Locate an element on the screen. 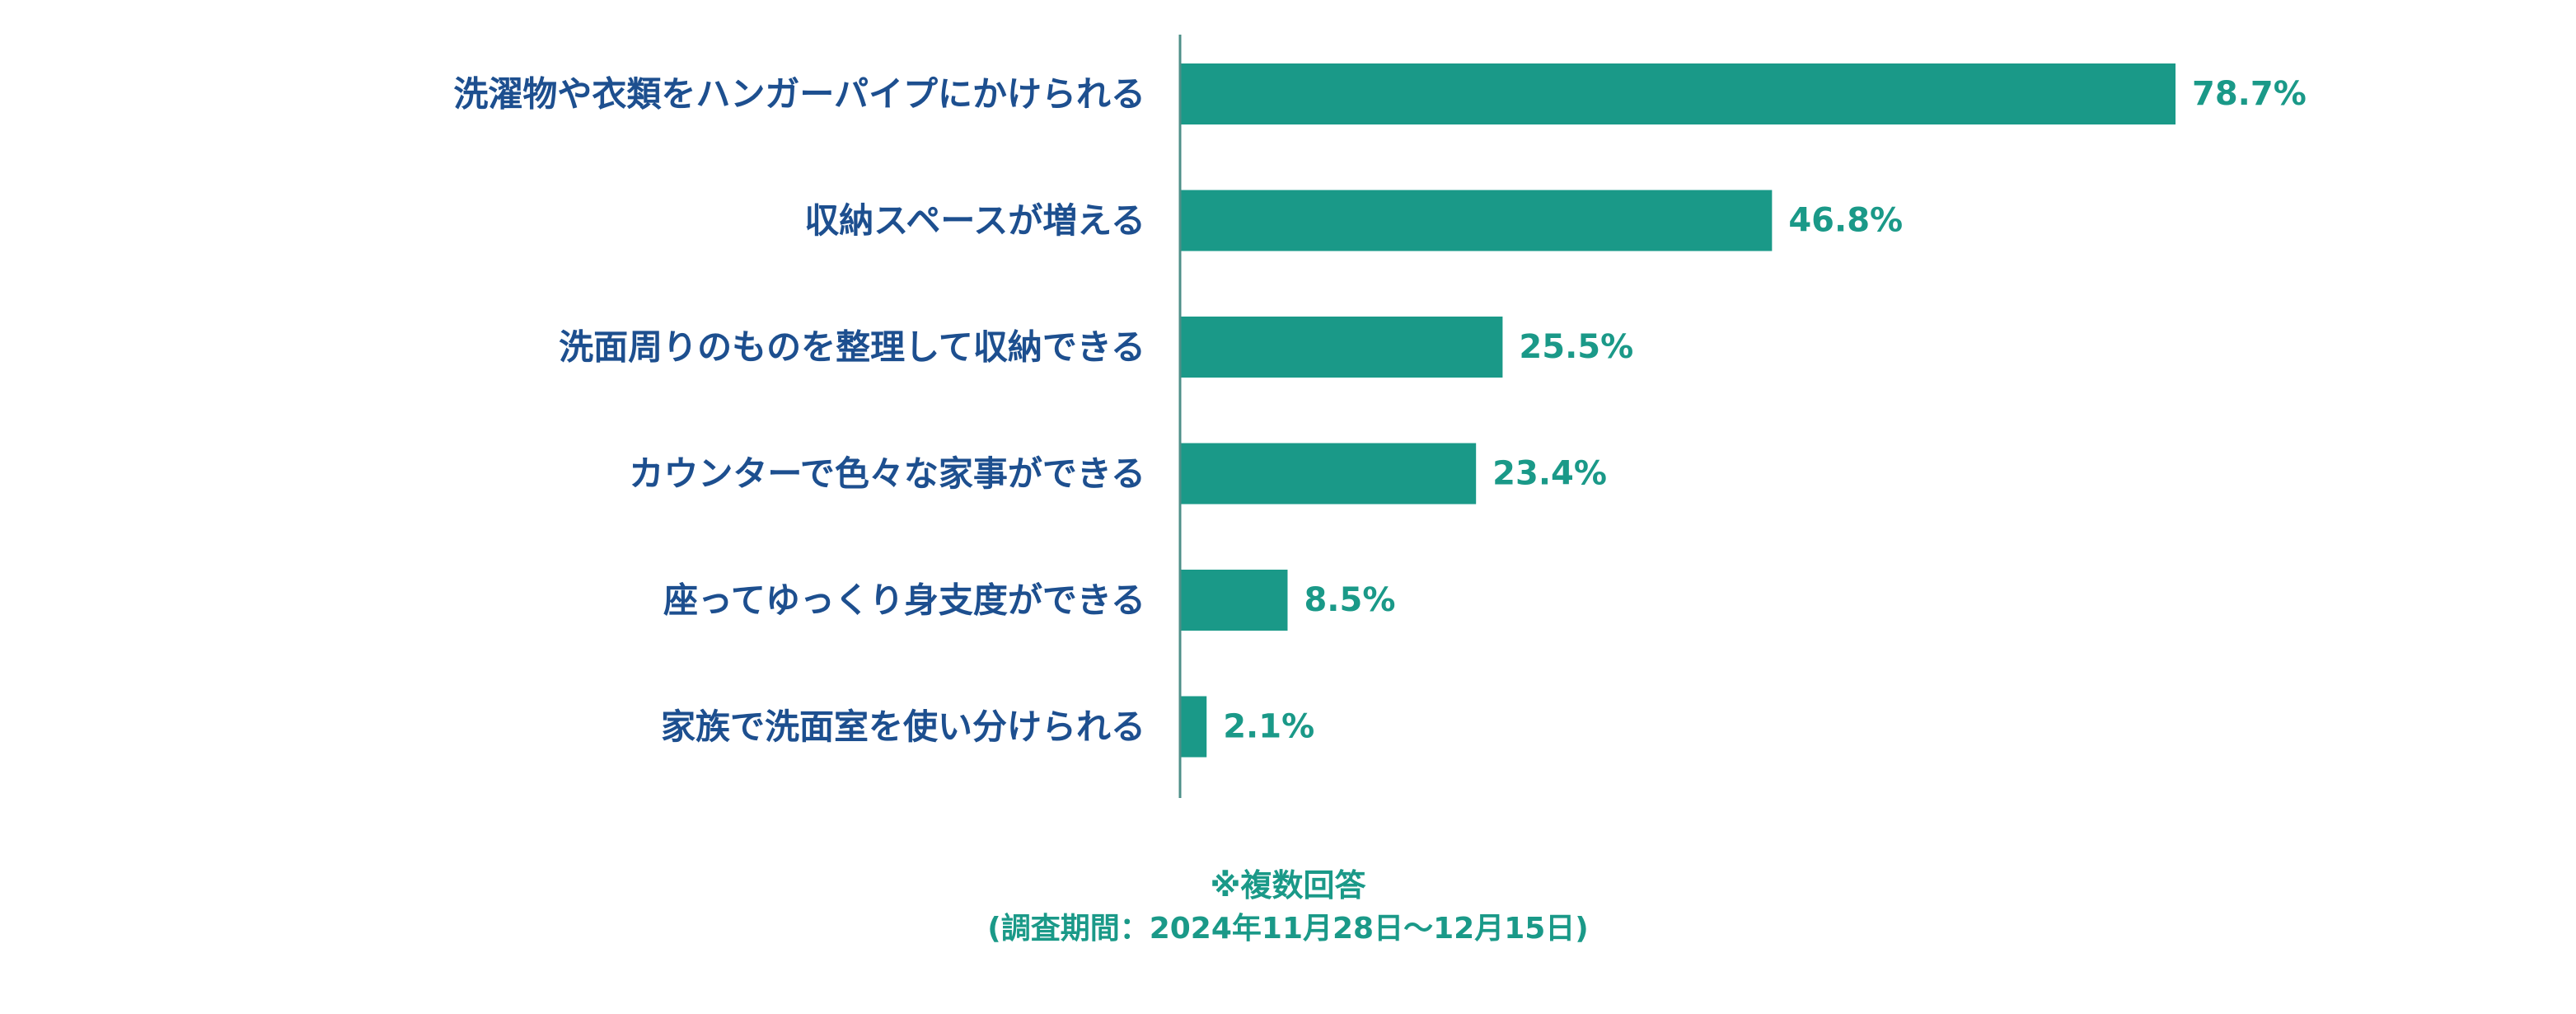  category-label-5: 座ってゆっくり身支度ができる is located at coordinates (904, 600).